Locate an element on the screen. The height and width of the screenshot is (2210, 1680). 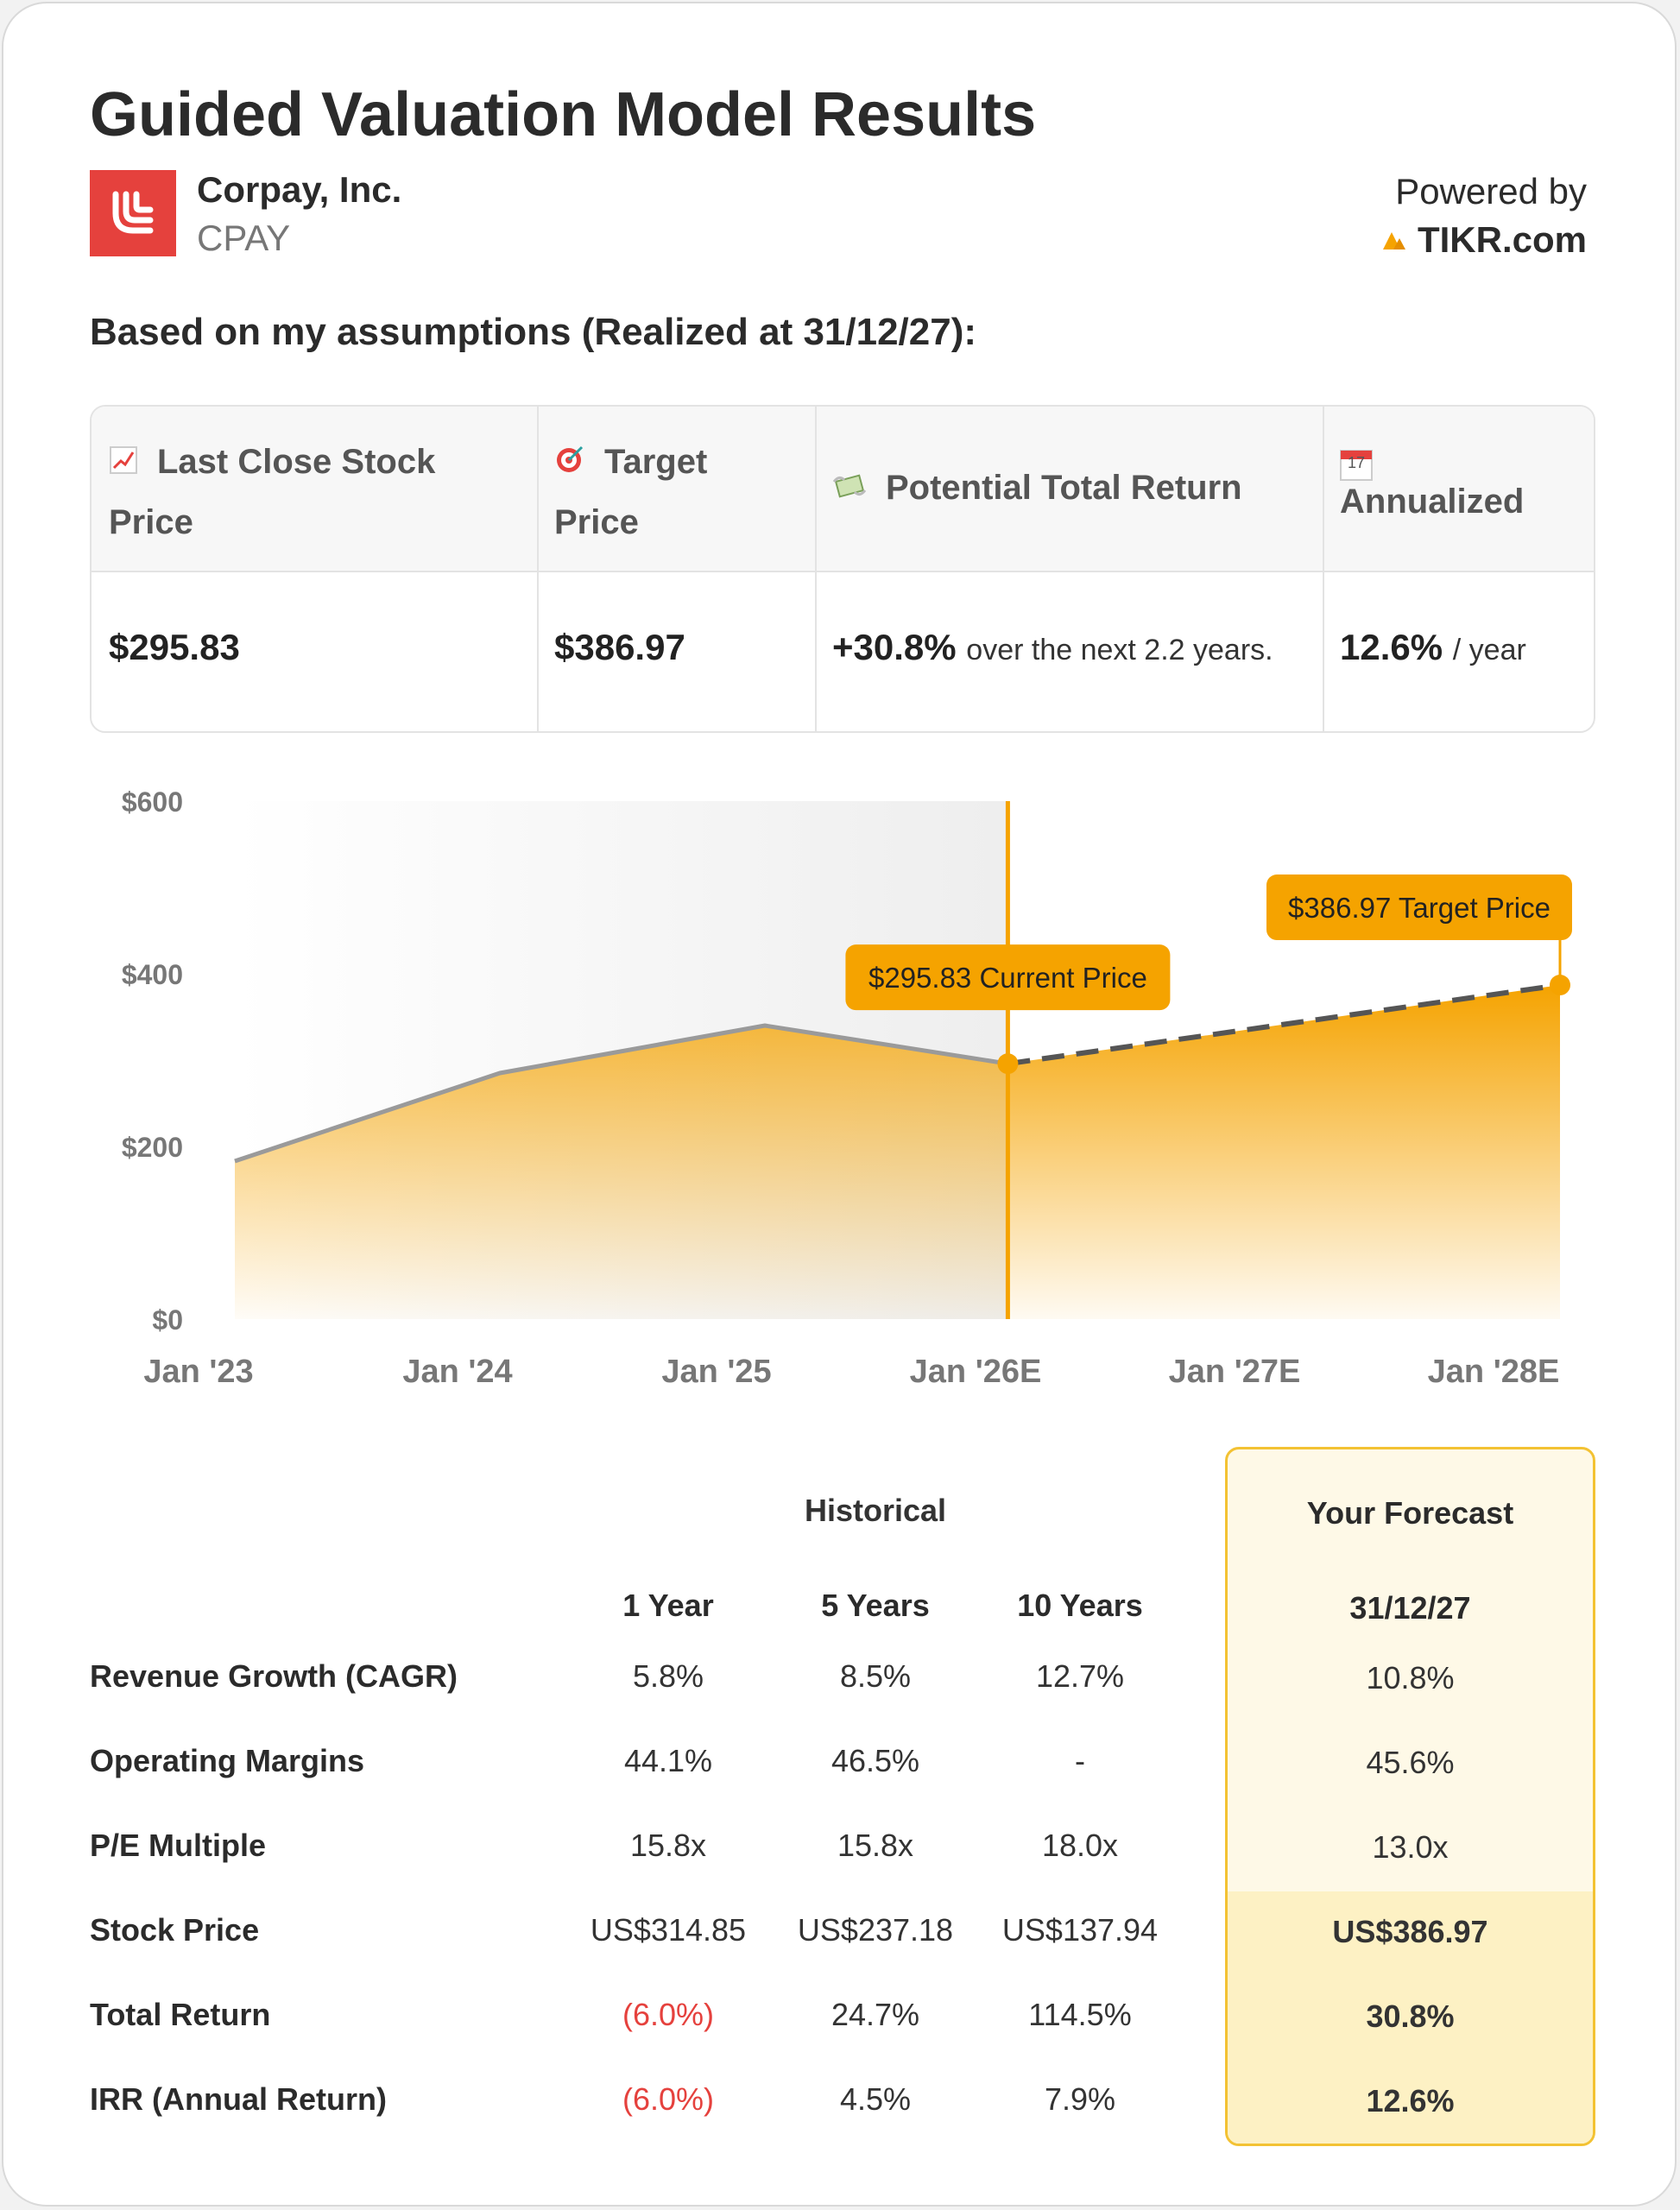
column-header-1-year: 1 Year is located at coordinates (668, 1606).